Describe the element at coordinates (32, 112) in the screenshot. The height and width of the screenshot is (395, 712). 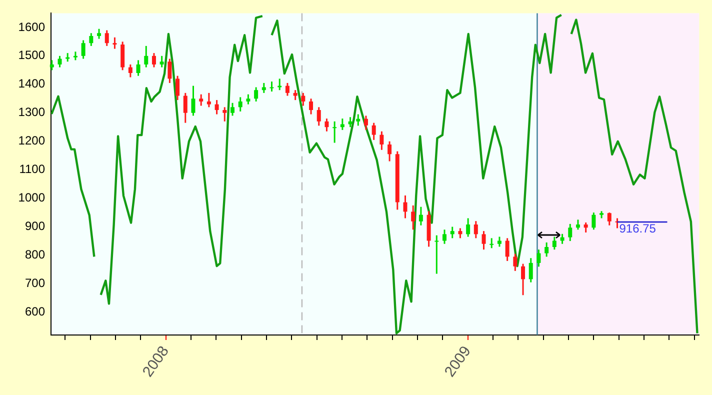
I see `y-tick-label: 1300` at that location.